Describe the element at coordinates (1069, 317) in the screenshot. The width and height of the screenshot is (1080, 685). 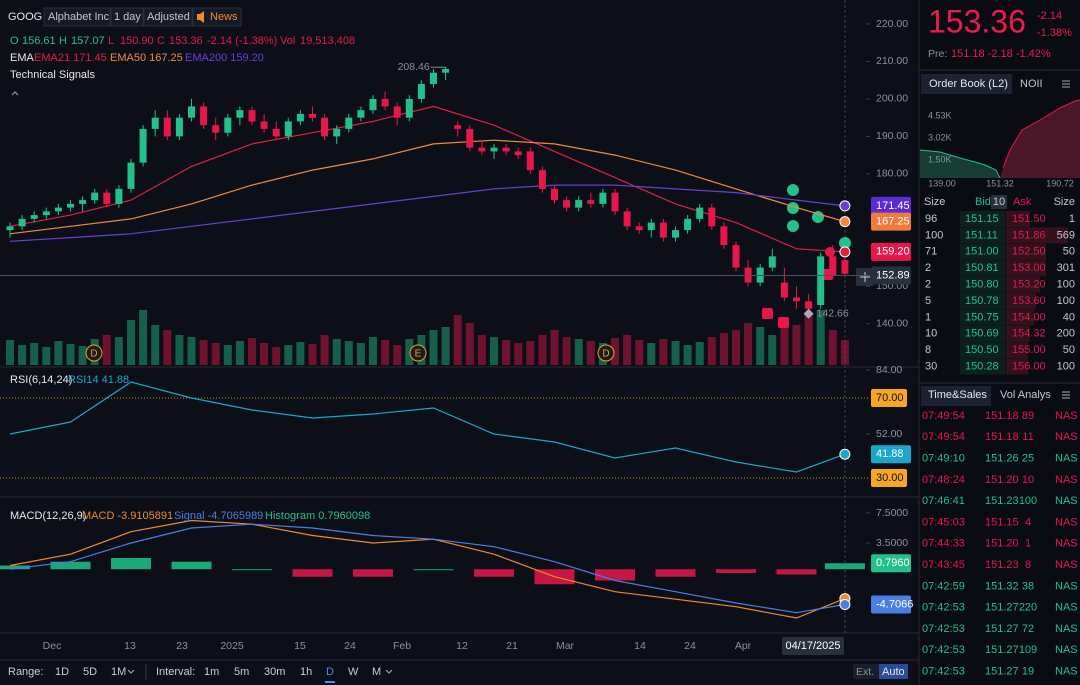
I see `ask-size: 40` at that location.